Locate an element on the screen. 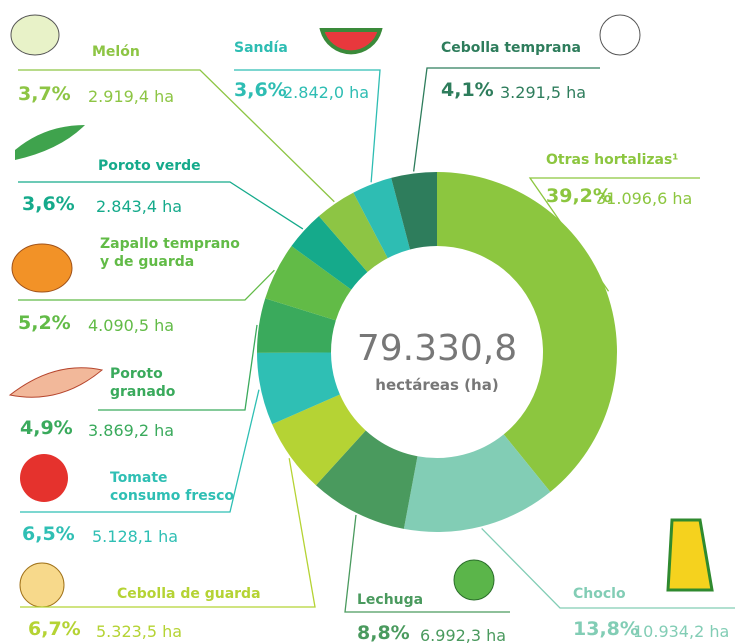 Image resolution: width=735 pixels, height=643 pixels. area-label: 31.096,6 ha is located at coordinates (644, 198).